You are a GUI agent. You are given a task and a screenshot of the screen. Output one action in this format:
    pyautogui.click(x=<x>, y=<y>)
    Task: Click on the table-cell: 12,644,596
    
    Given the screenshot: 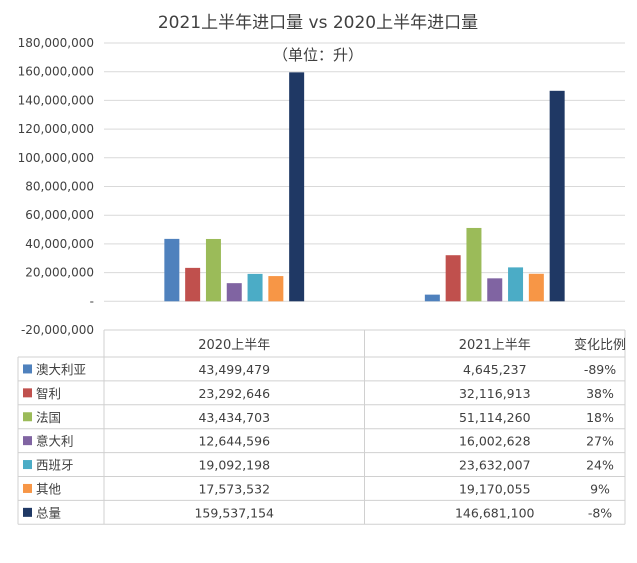 What is the action you would take?
    pyautogui.click(x=234, y=441)
    